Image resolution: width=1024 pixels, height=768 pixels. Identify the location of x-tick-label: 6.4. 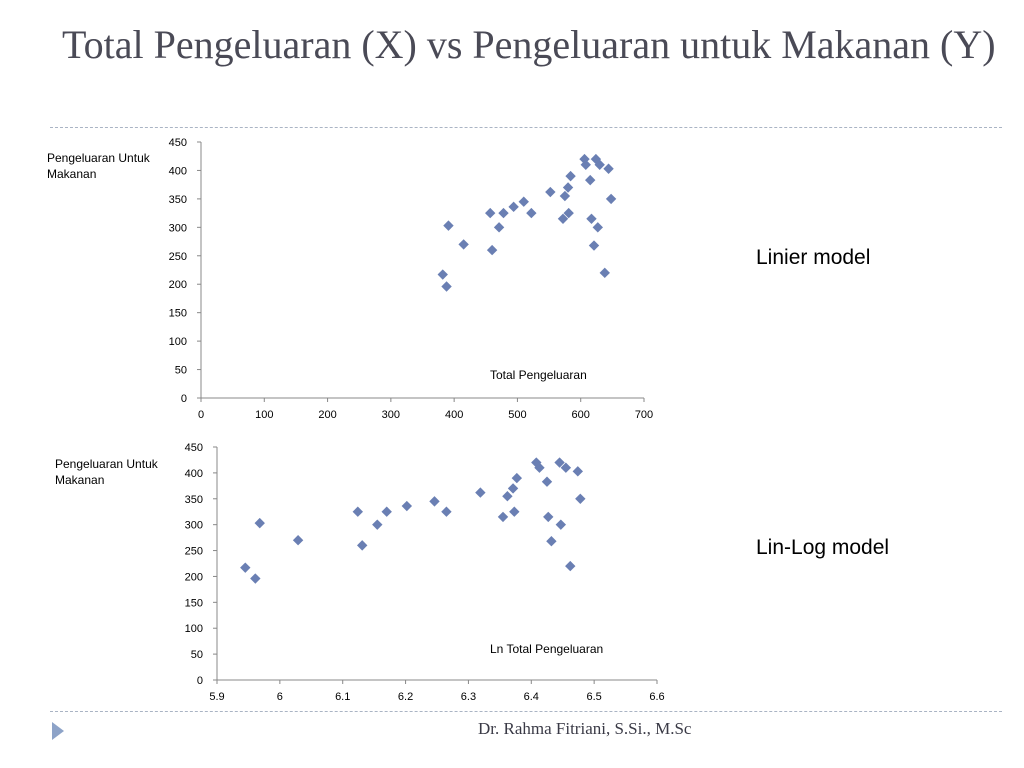
(531, 697).